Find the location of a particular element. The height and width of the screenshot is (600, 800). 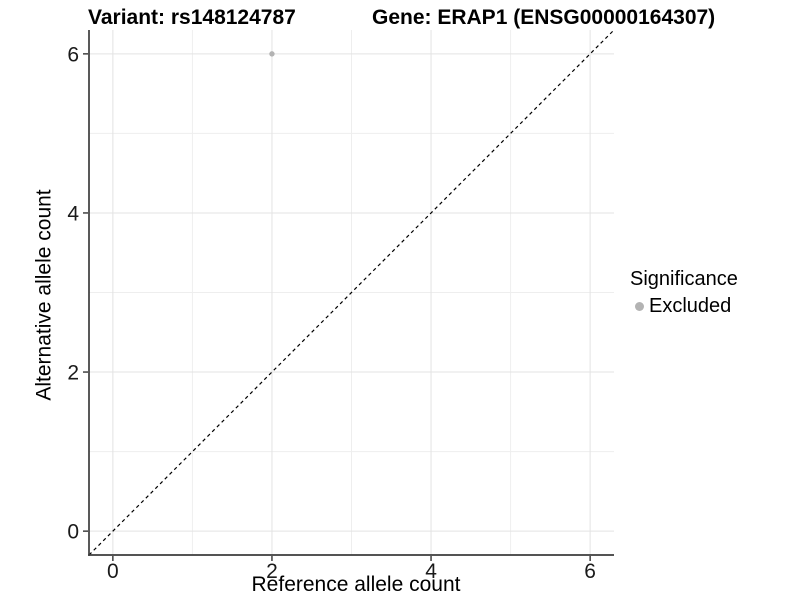

x-tick-label: 4 is located at coordinates (431, 571).